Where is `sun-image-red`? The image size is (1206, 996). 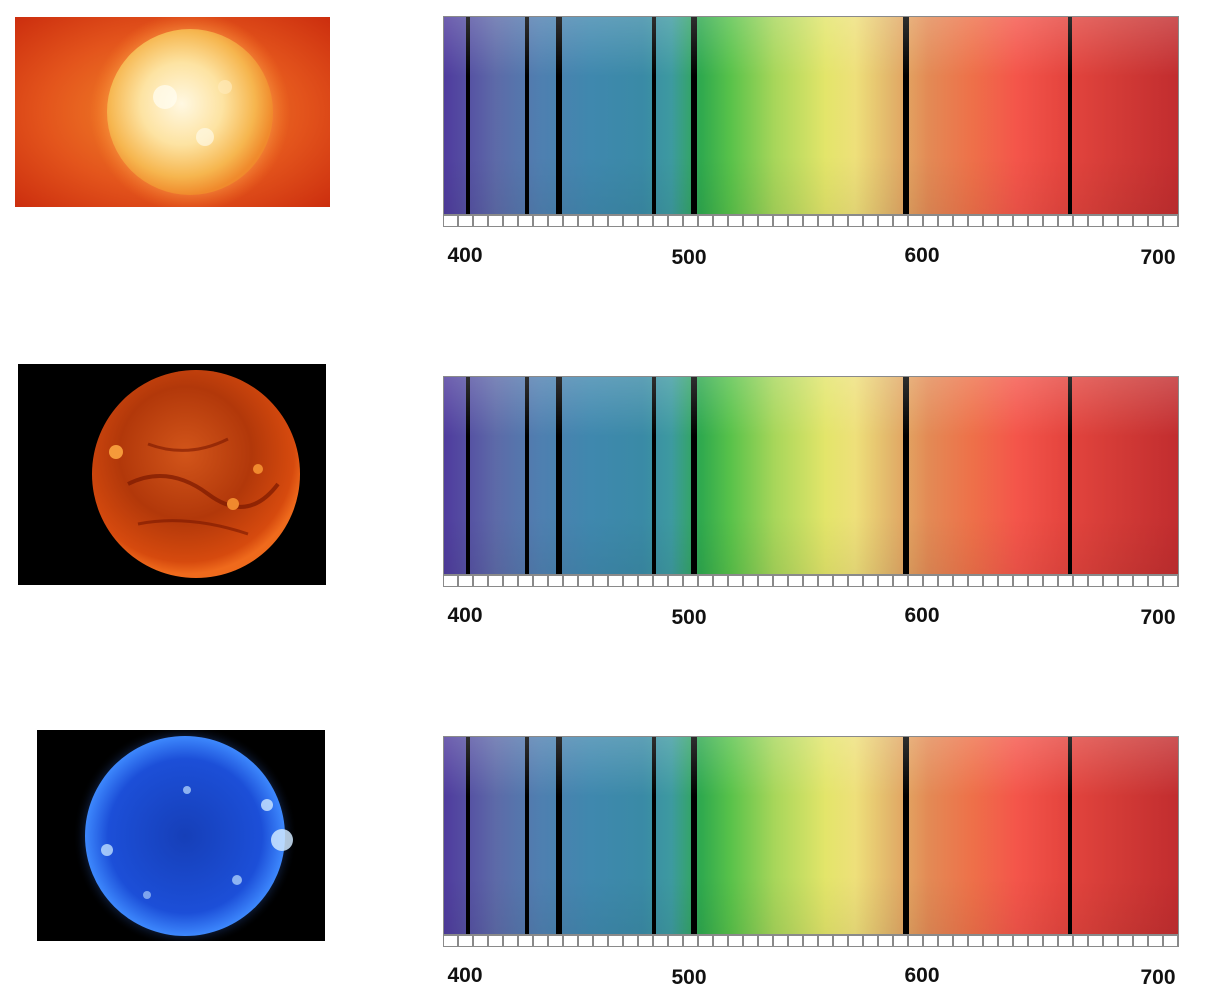
sun-image-red is located at coordinates (172, 474).